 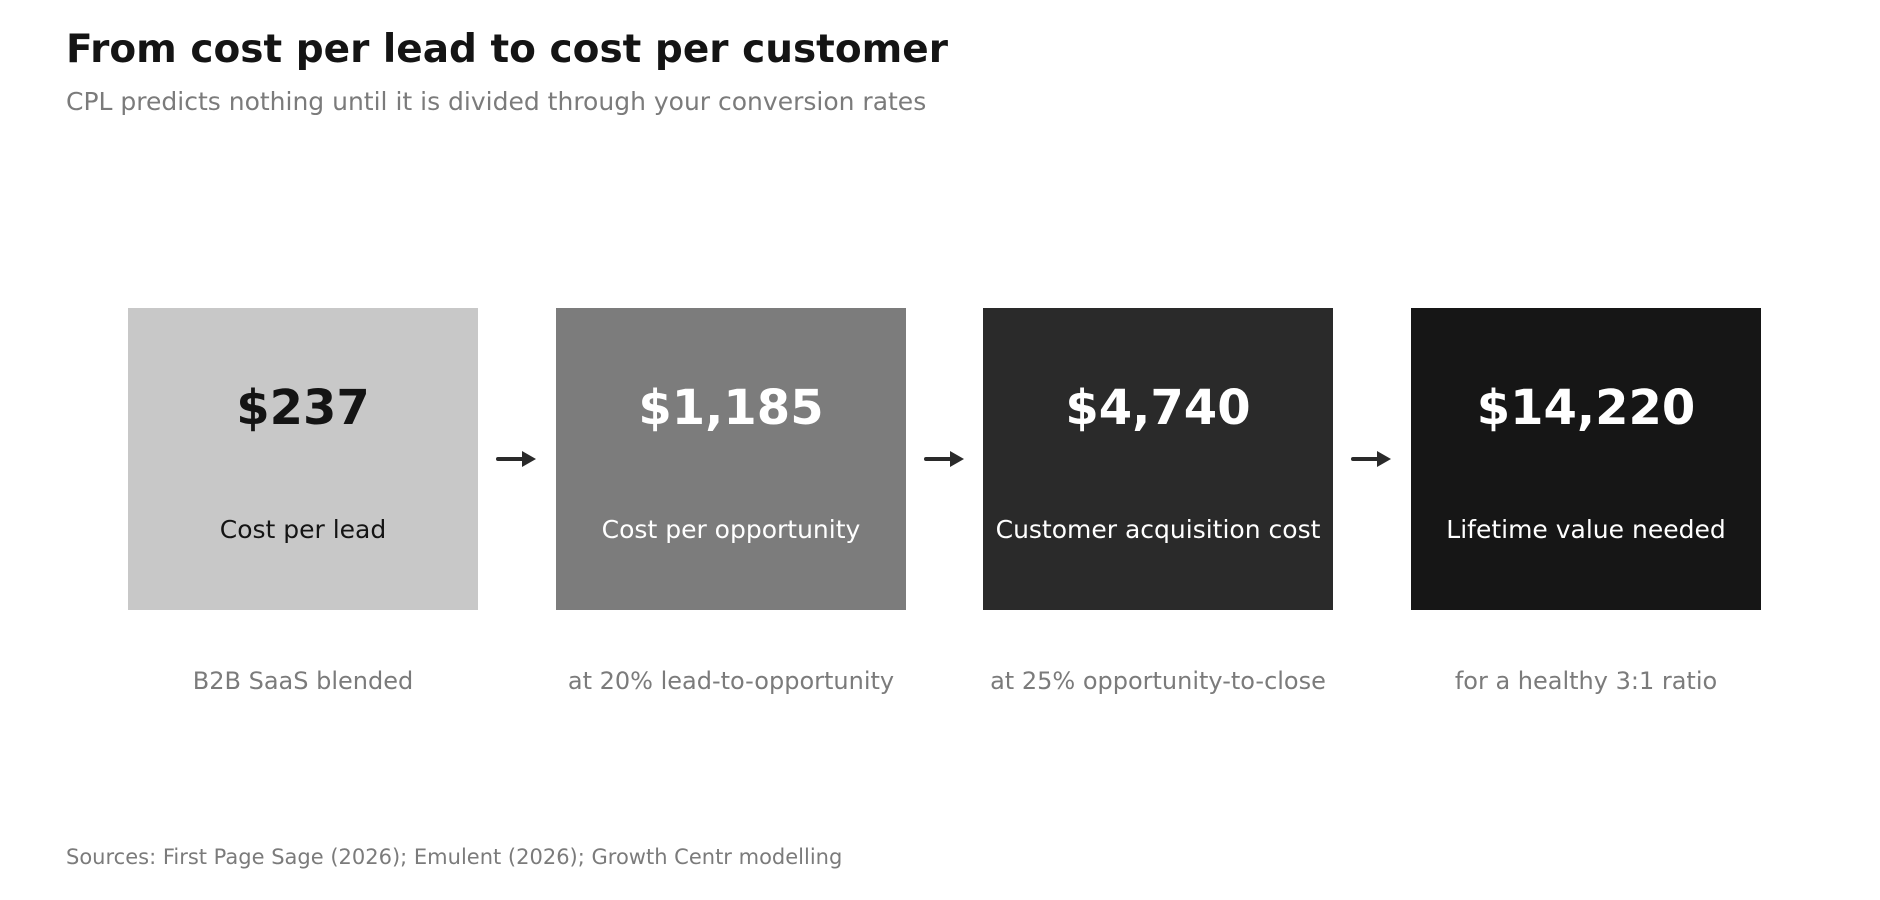 What do you see at coordinates (1158, 529) in the screenshot?
I see `step-label: Customer acquisition cost` at bounding box center [1158, 529].